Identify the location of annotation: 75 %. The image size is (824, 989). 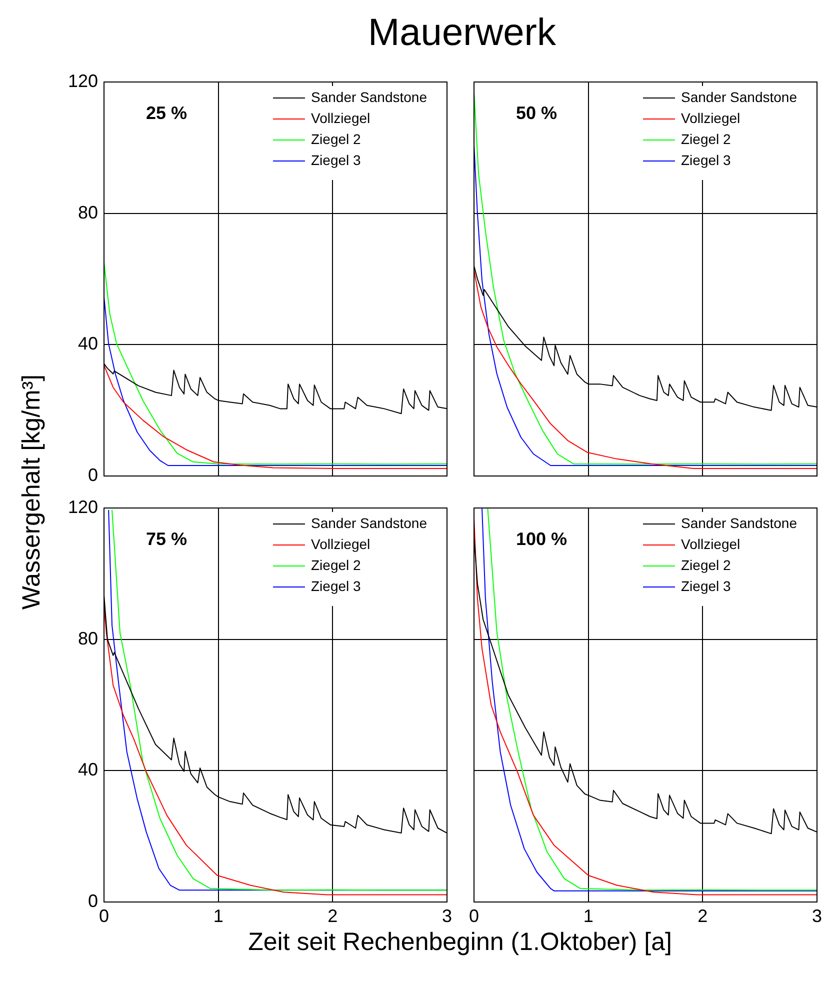
(167, 538).